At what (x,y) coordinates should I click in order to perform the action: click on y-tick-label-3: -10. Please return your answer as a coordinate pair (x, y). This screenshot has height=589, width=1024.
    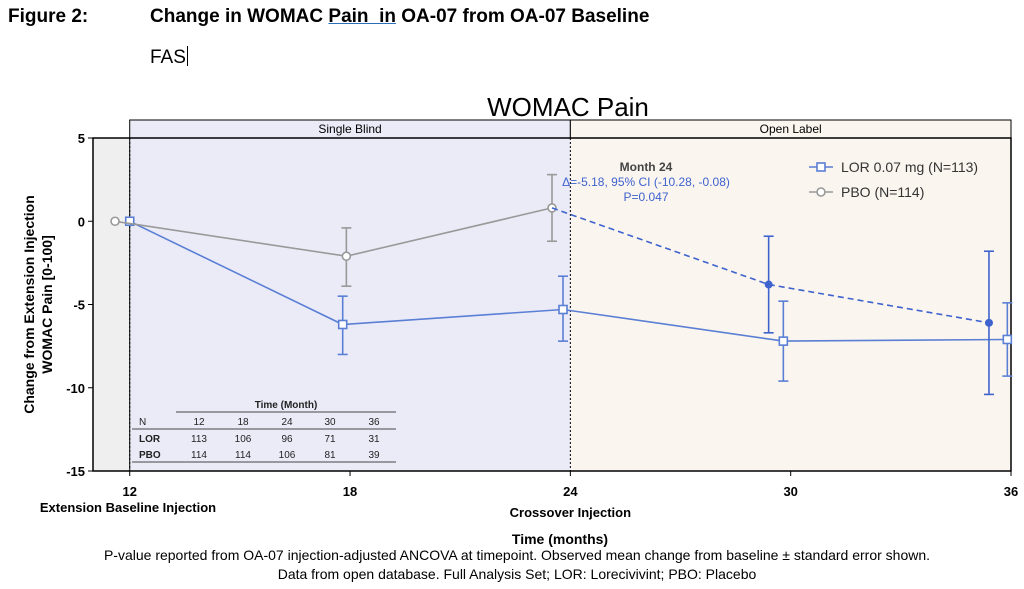
    Looking at the image, I should click on (75, 388).